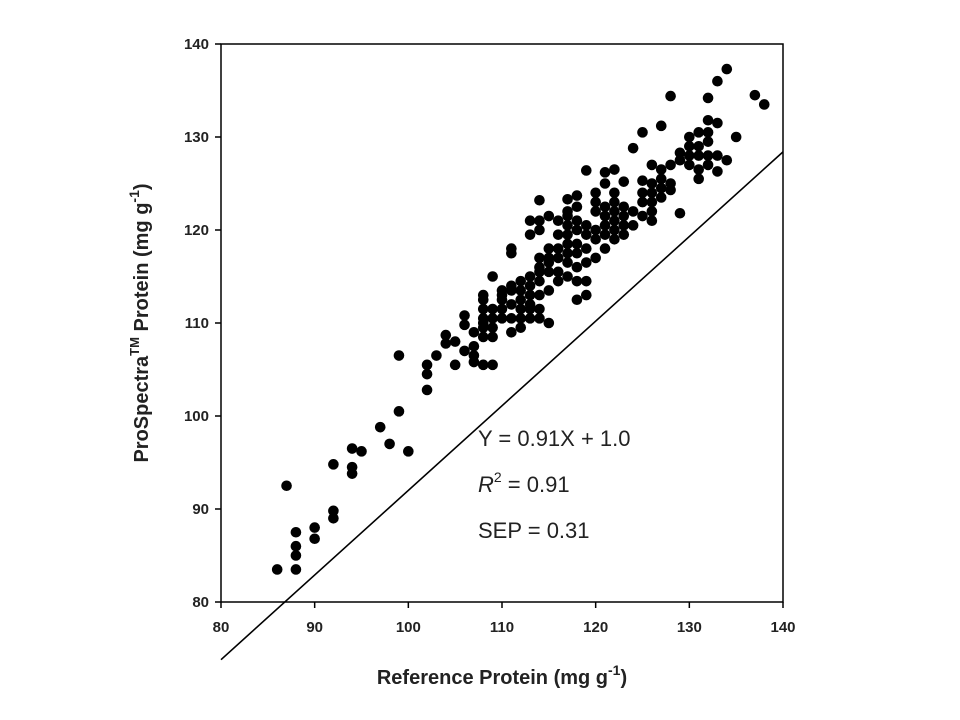  I want to click on x-tick-label: 110, so click(502, 627).